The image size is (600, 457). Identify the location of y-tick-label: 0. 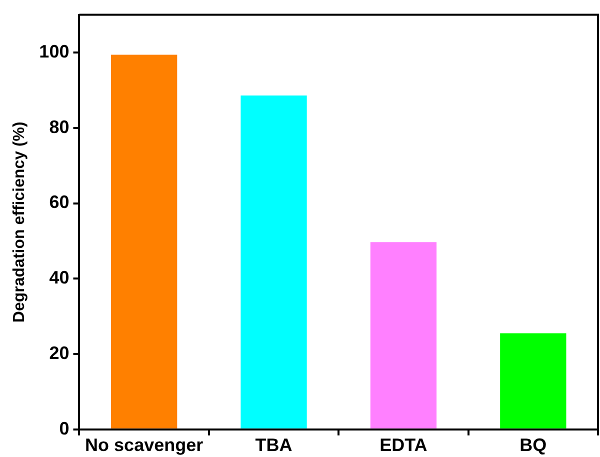
(64, 428).